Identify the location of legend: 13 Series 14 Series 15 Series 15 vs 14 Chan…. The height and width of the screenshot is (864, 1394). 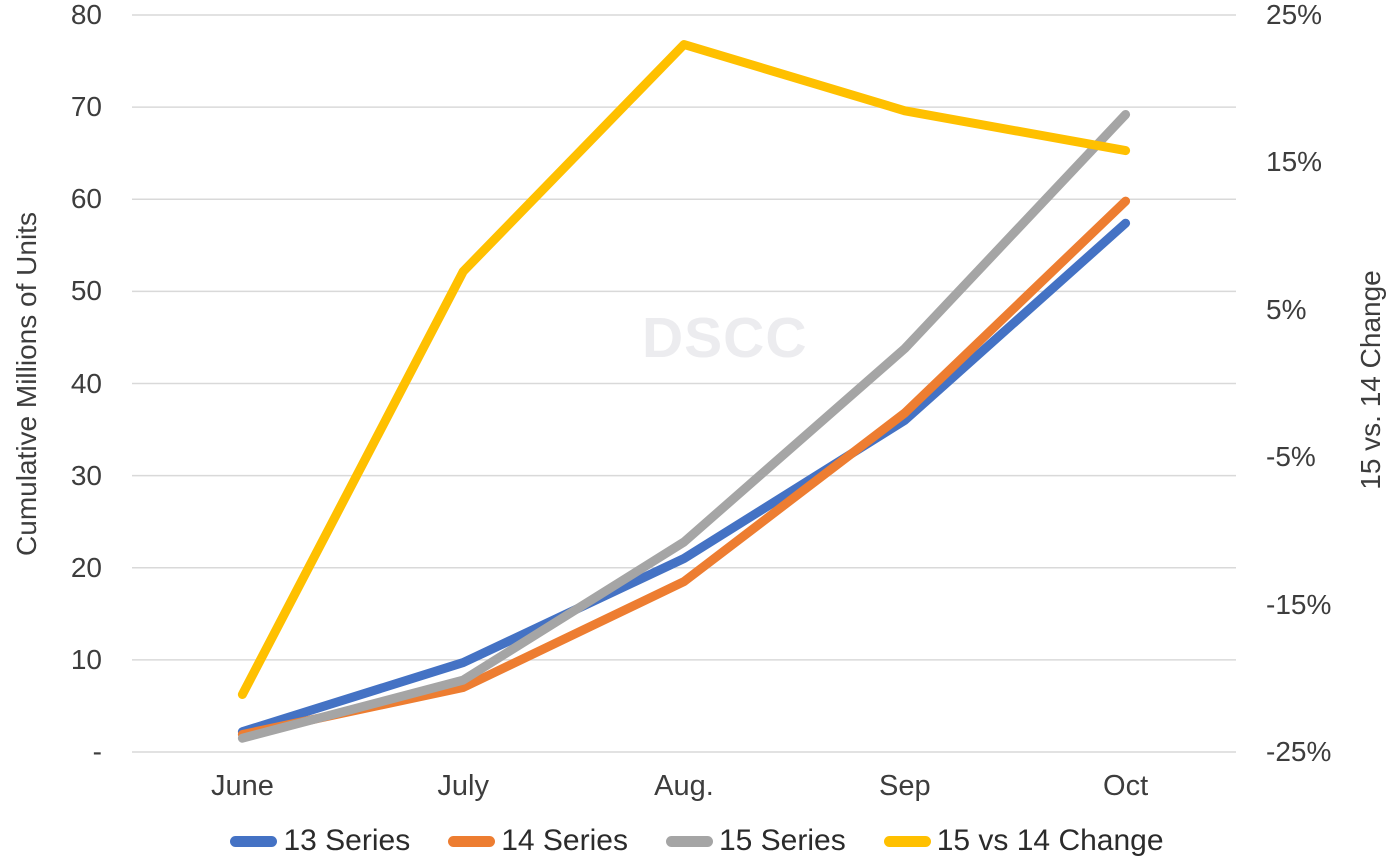
(697, 841).